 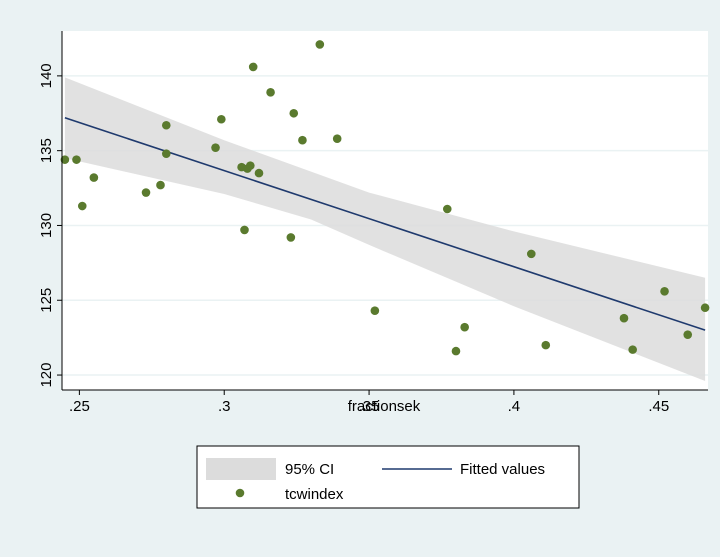 What do you see at coordinates (514, 406) in the screenshot?
I see `x-tick-label: .4` at bounding box center [514, 406].